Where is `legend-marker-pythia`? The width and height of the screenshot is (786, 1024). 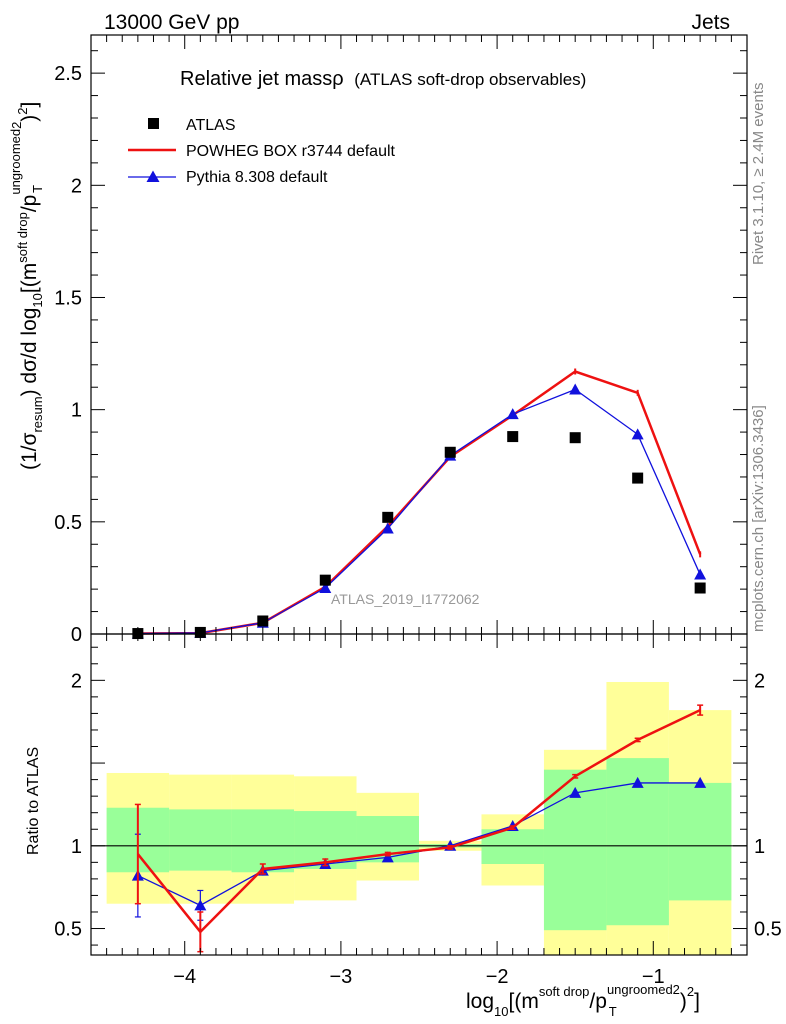 legend-marker-pythia is located at coordinates (153, 176).